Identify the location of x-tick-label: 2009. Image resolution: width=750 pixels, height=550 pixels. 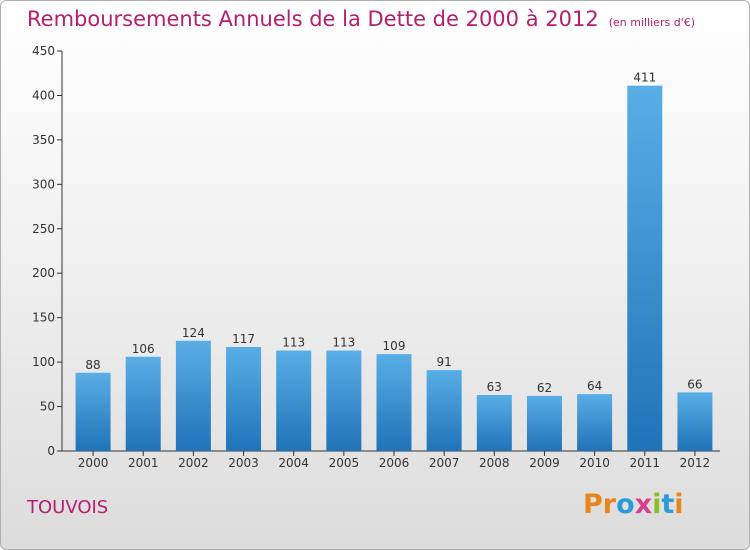
(544, 463).